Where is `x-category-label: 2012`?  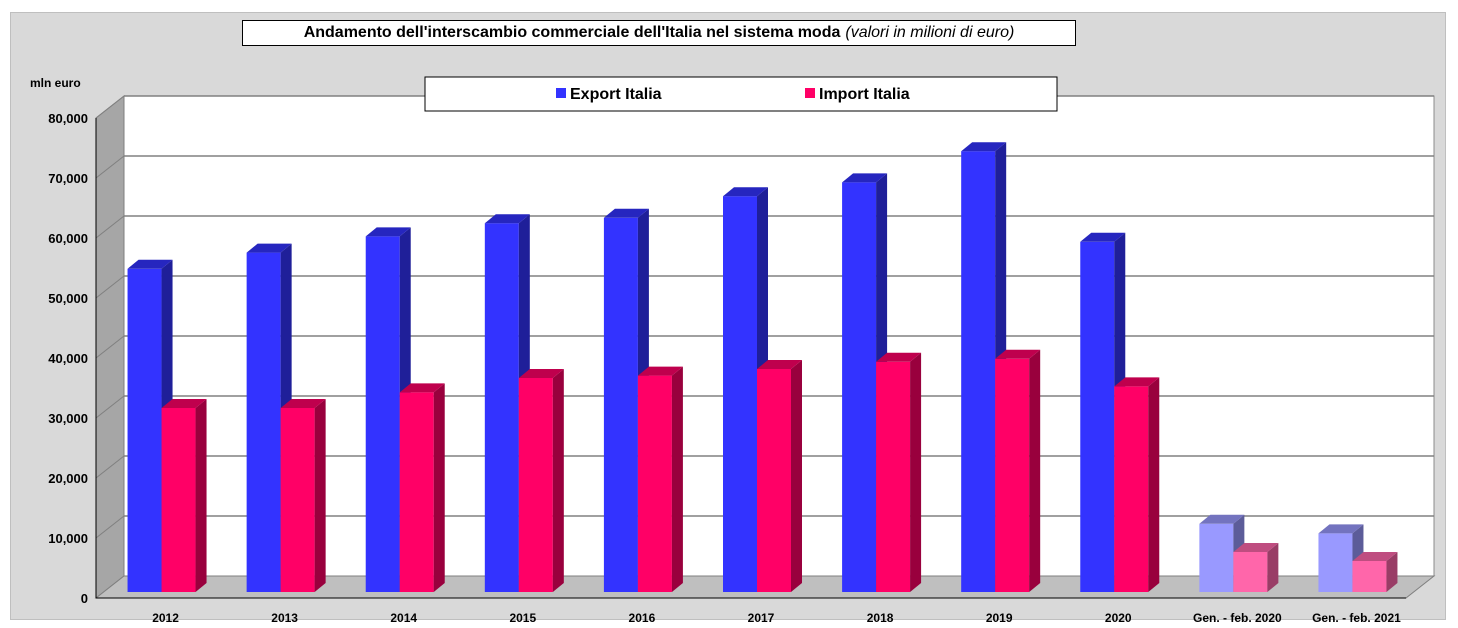
x-category-label: 2012 is located at coordinates (165, 618).